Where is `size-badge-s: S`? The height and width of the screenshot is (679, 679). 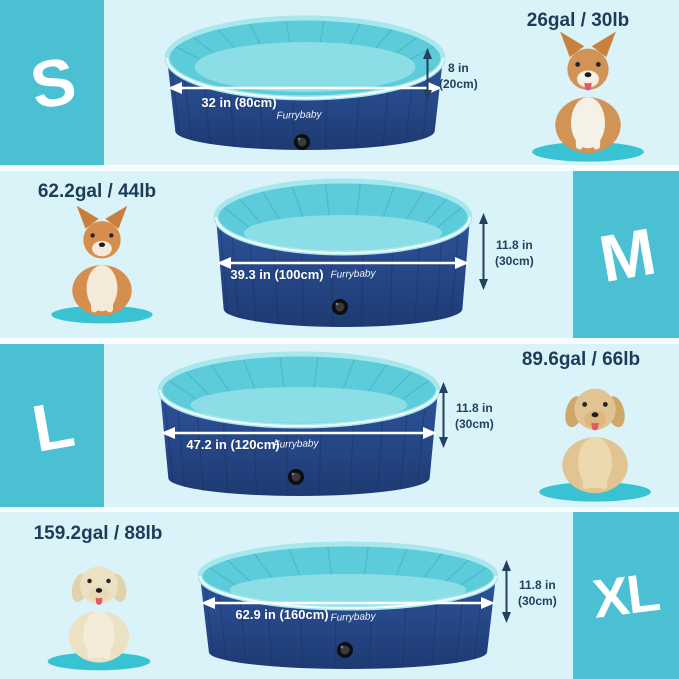
size-badge-s: S is located at coordinates (52, 82).